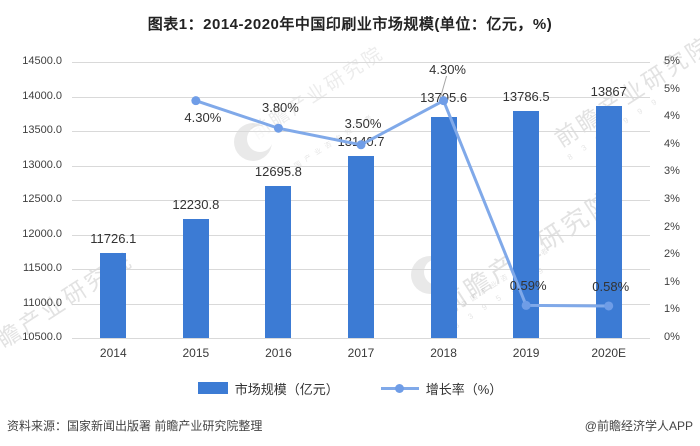  I want to click on y-axis-left-tick: 12500.0, so click(42, 199).